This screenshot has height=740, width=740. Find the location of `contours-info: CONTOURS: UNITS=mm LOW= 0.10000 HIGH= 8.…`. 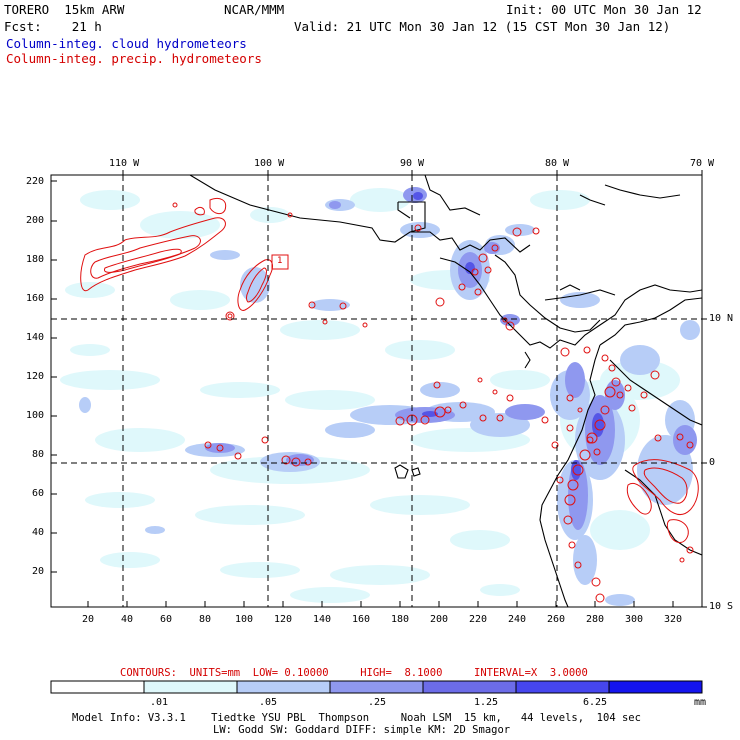

contours-info: CONTOURS: UNITS=mm LOW= 0.10000 HIGH= 8.… is located at coordinates (354, 673).